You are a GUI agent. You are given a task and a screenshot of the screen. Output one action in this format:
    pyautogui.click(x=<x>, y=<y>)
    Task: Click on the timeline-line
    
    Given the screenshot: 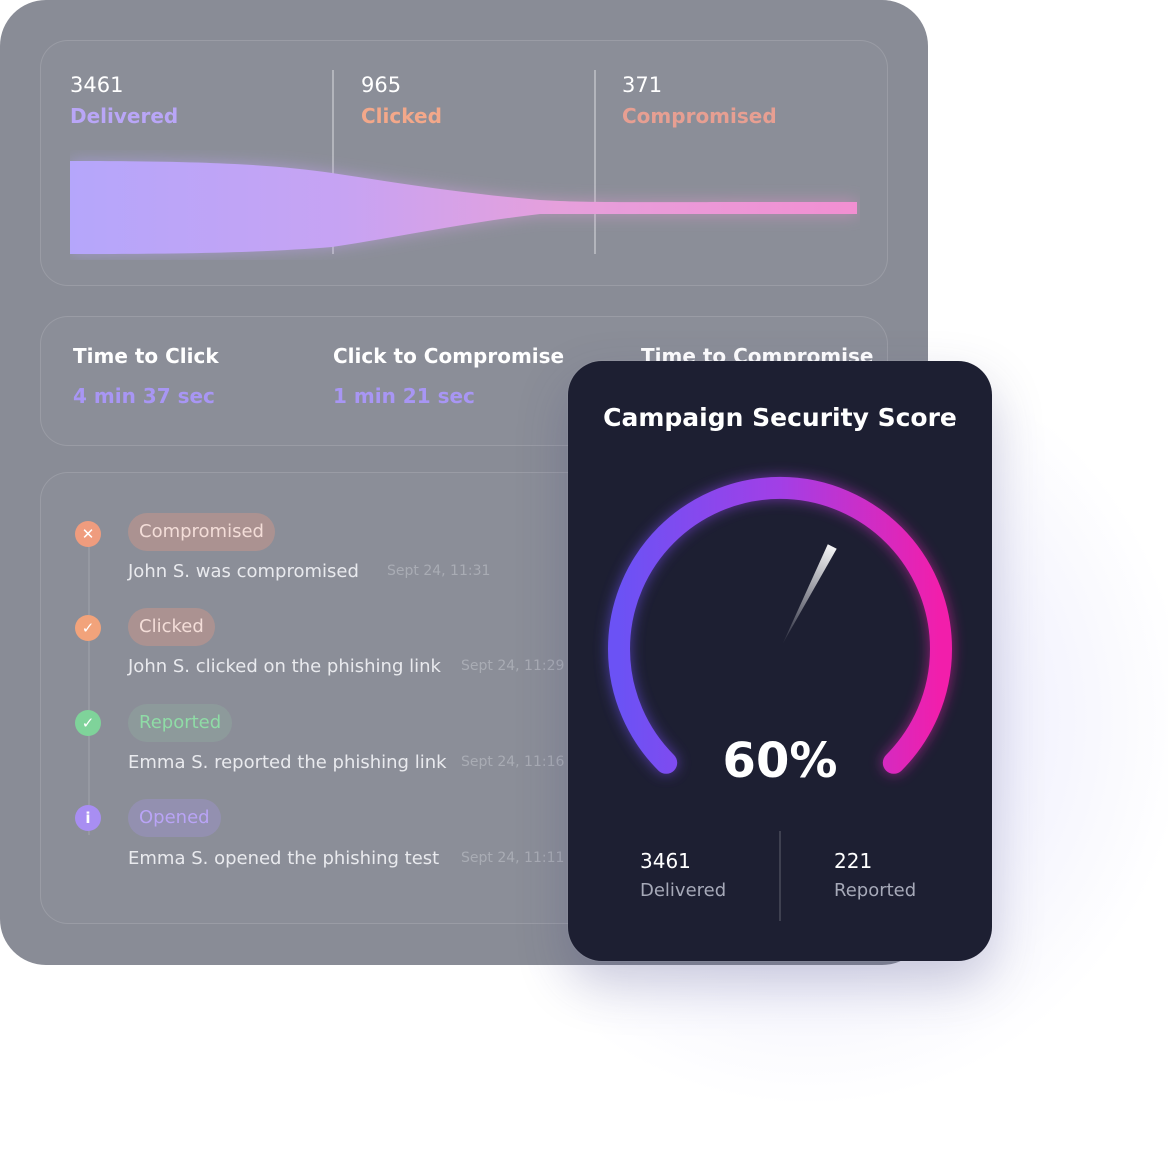 What is the action you would take?
    pyautogui.click(x=89, y=690)
    